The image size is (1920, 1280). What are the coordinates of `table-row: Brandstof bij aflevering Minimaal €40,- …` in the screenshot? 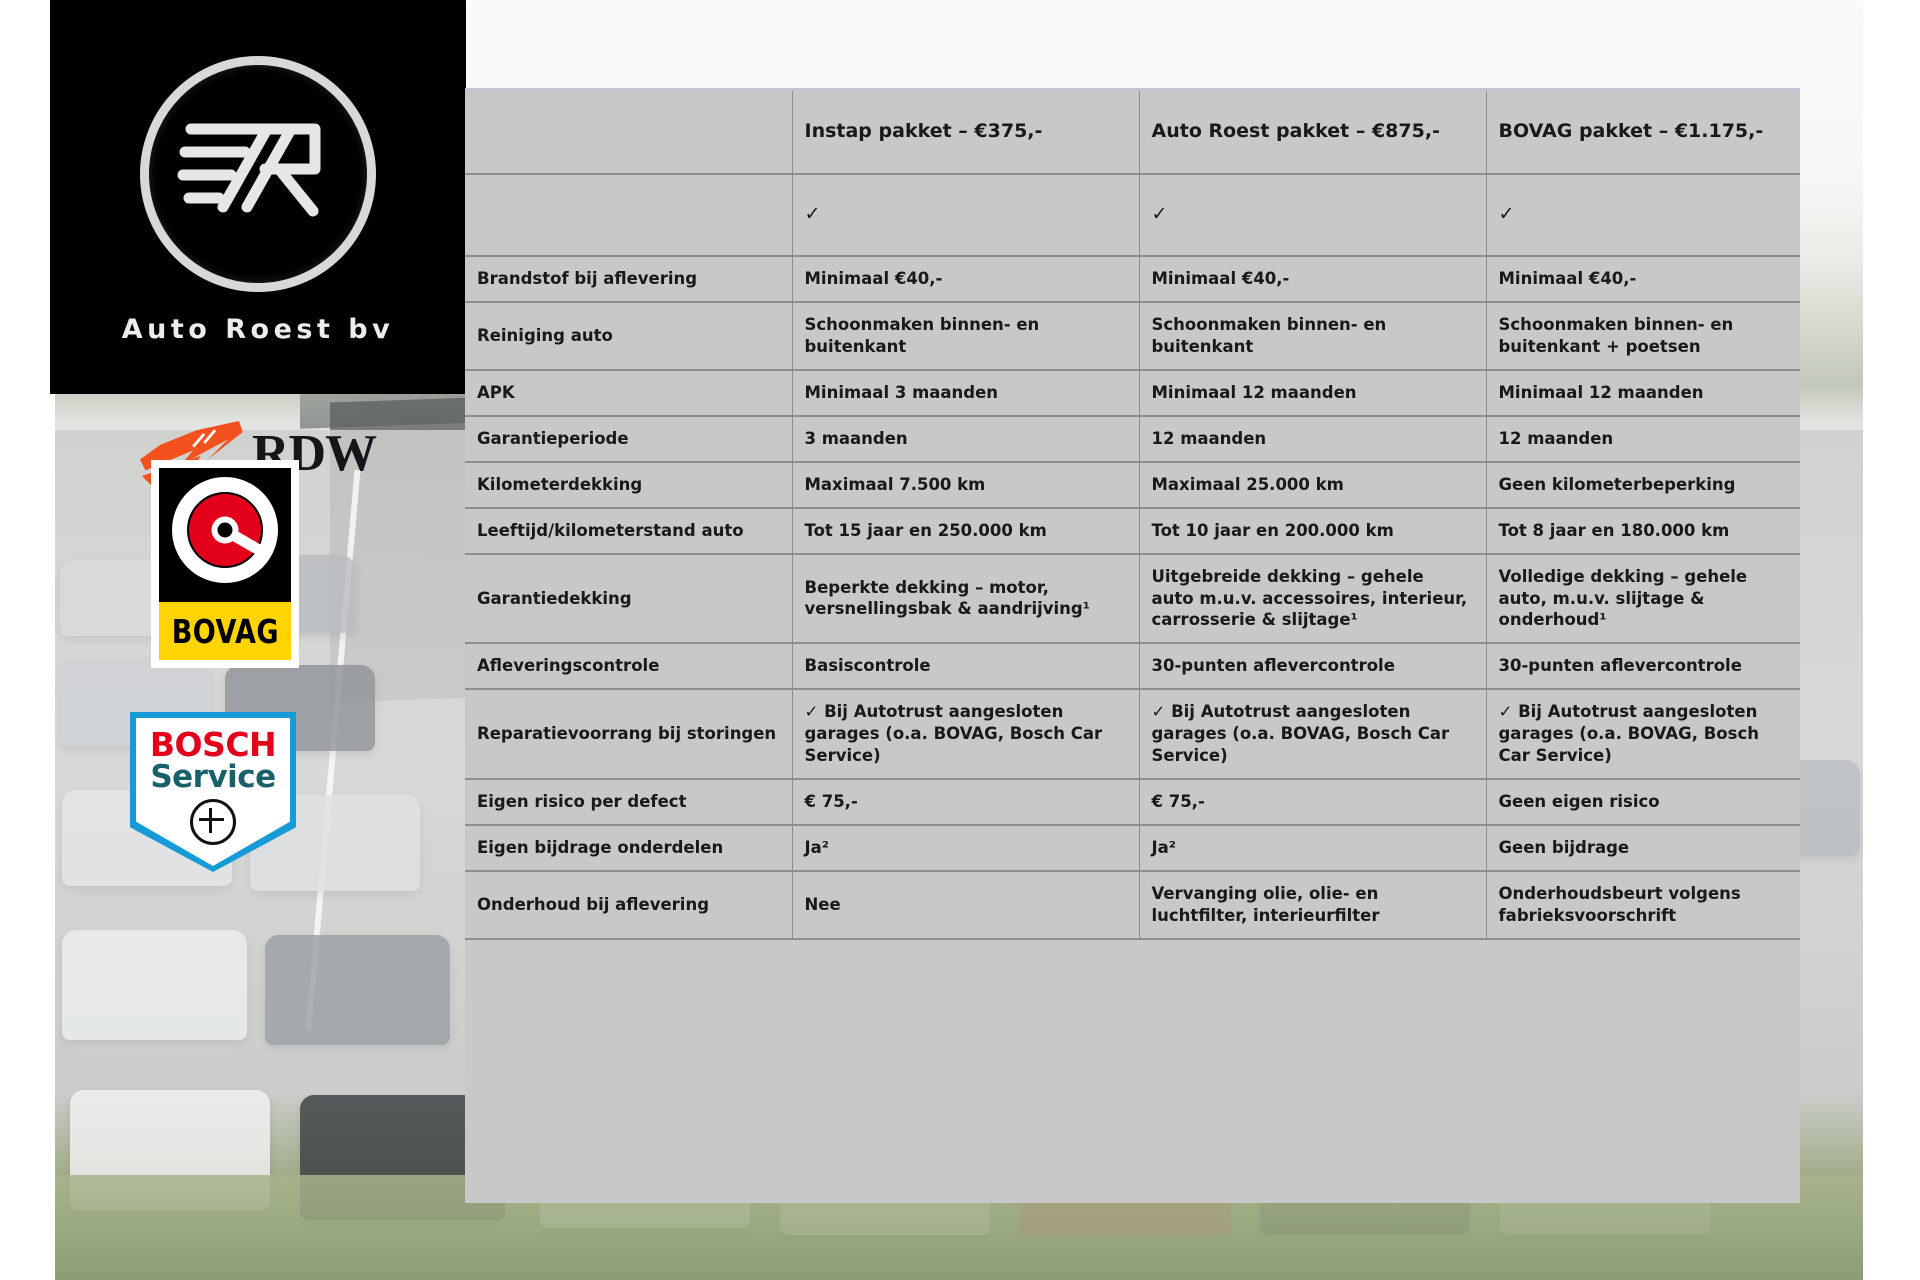 It's located at (1132, 279).